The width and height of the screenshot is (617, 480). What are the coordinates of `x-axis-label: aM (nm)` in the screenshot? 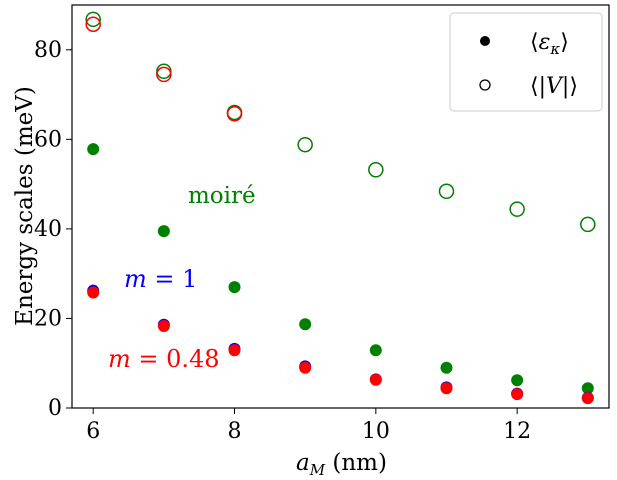 It's located at (341, 464).